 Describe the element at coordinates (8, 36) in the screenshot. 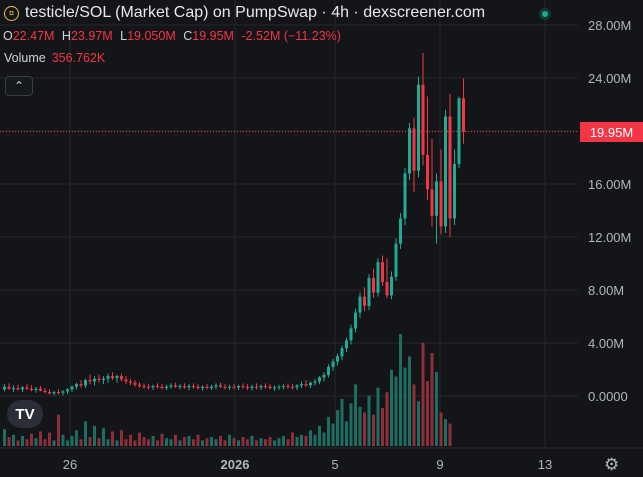

I see `ohlc-open-key: O` at that location.